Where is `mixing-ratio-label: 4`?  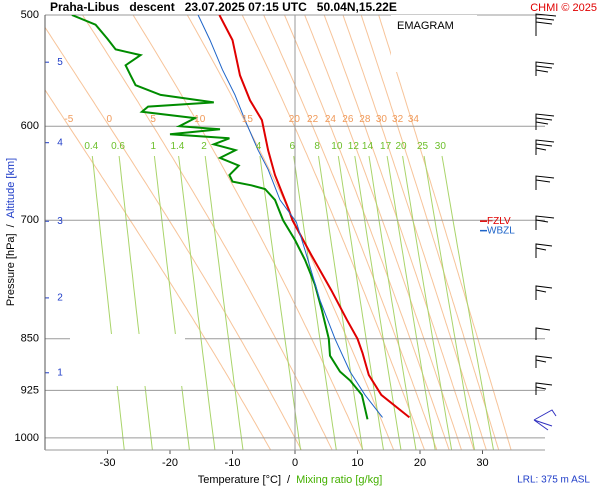
mixing-ratio-label: 4 is located at coordinates (259, 146).